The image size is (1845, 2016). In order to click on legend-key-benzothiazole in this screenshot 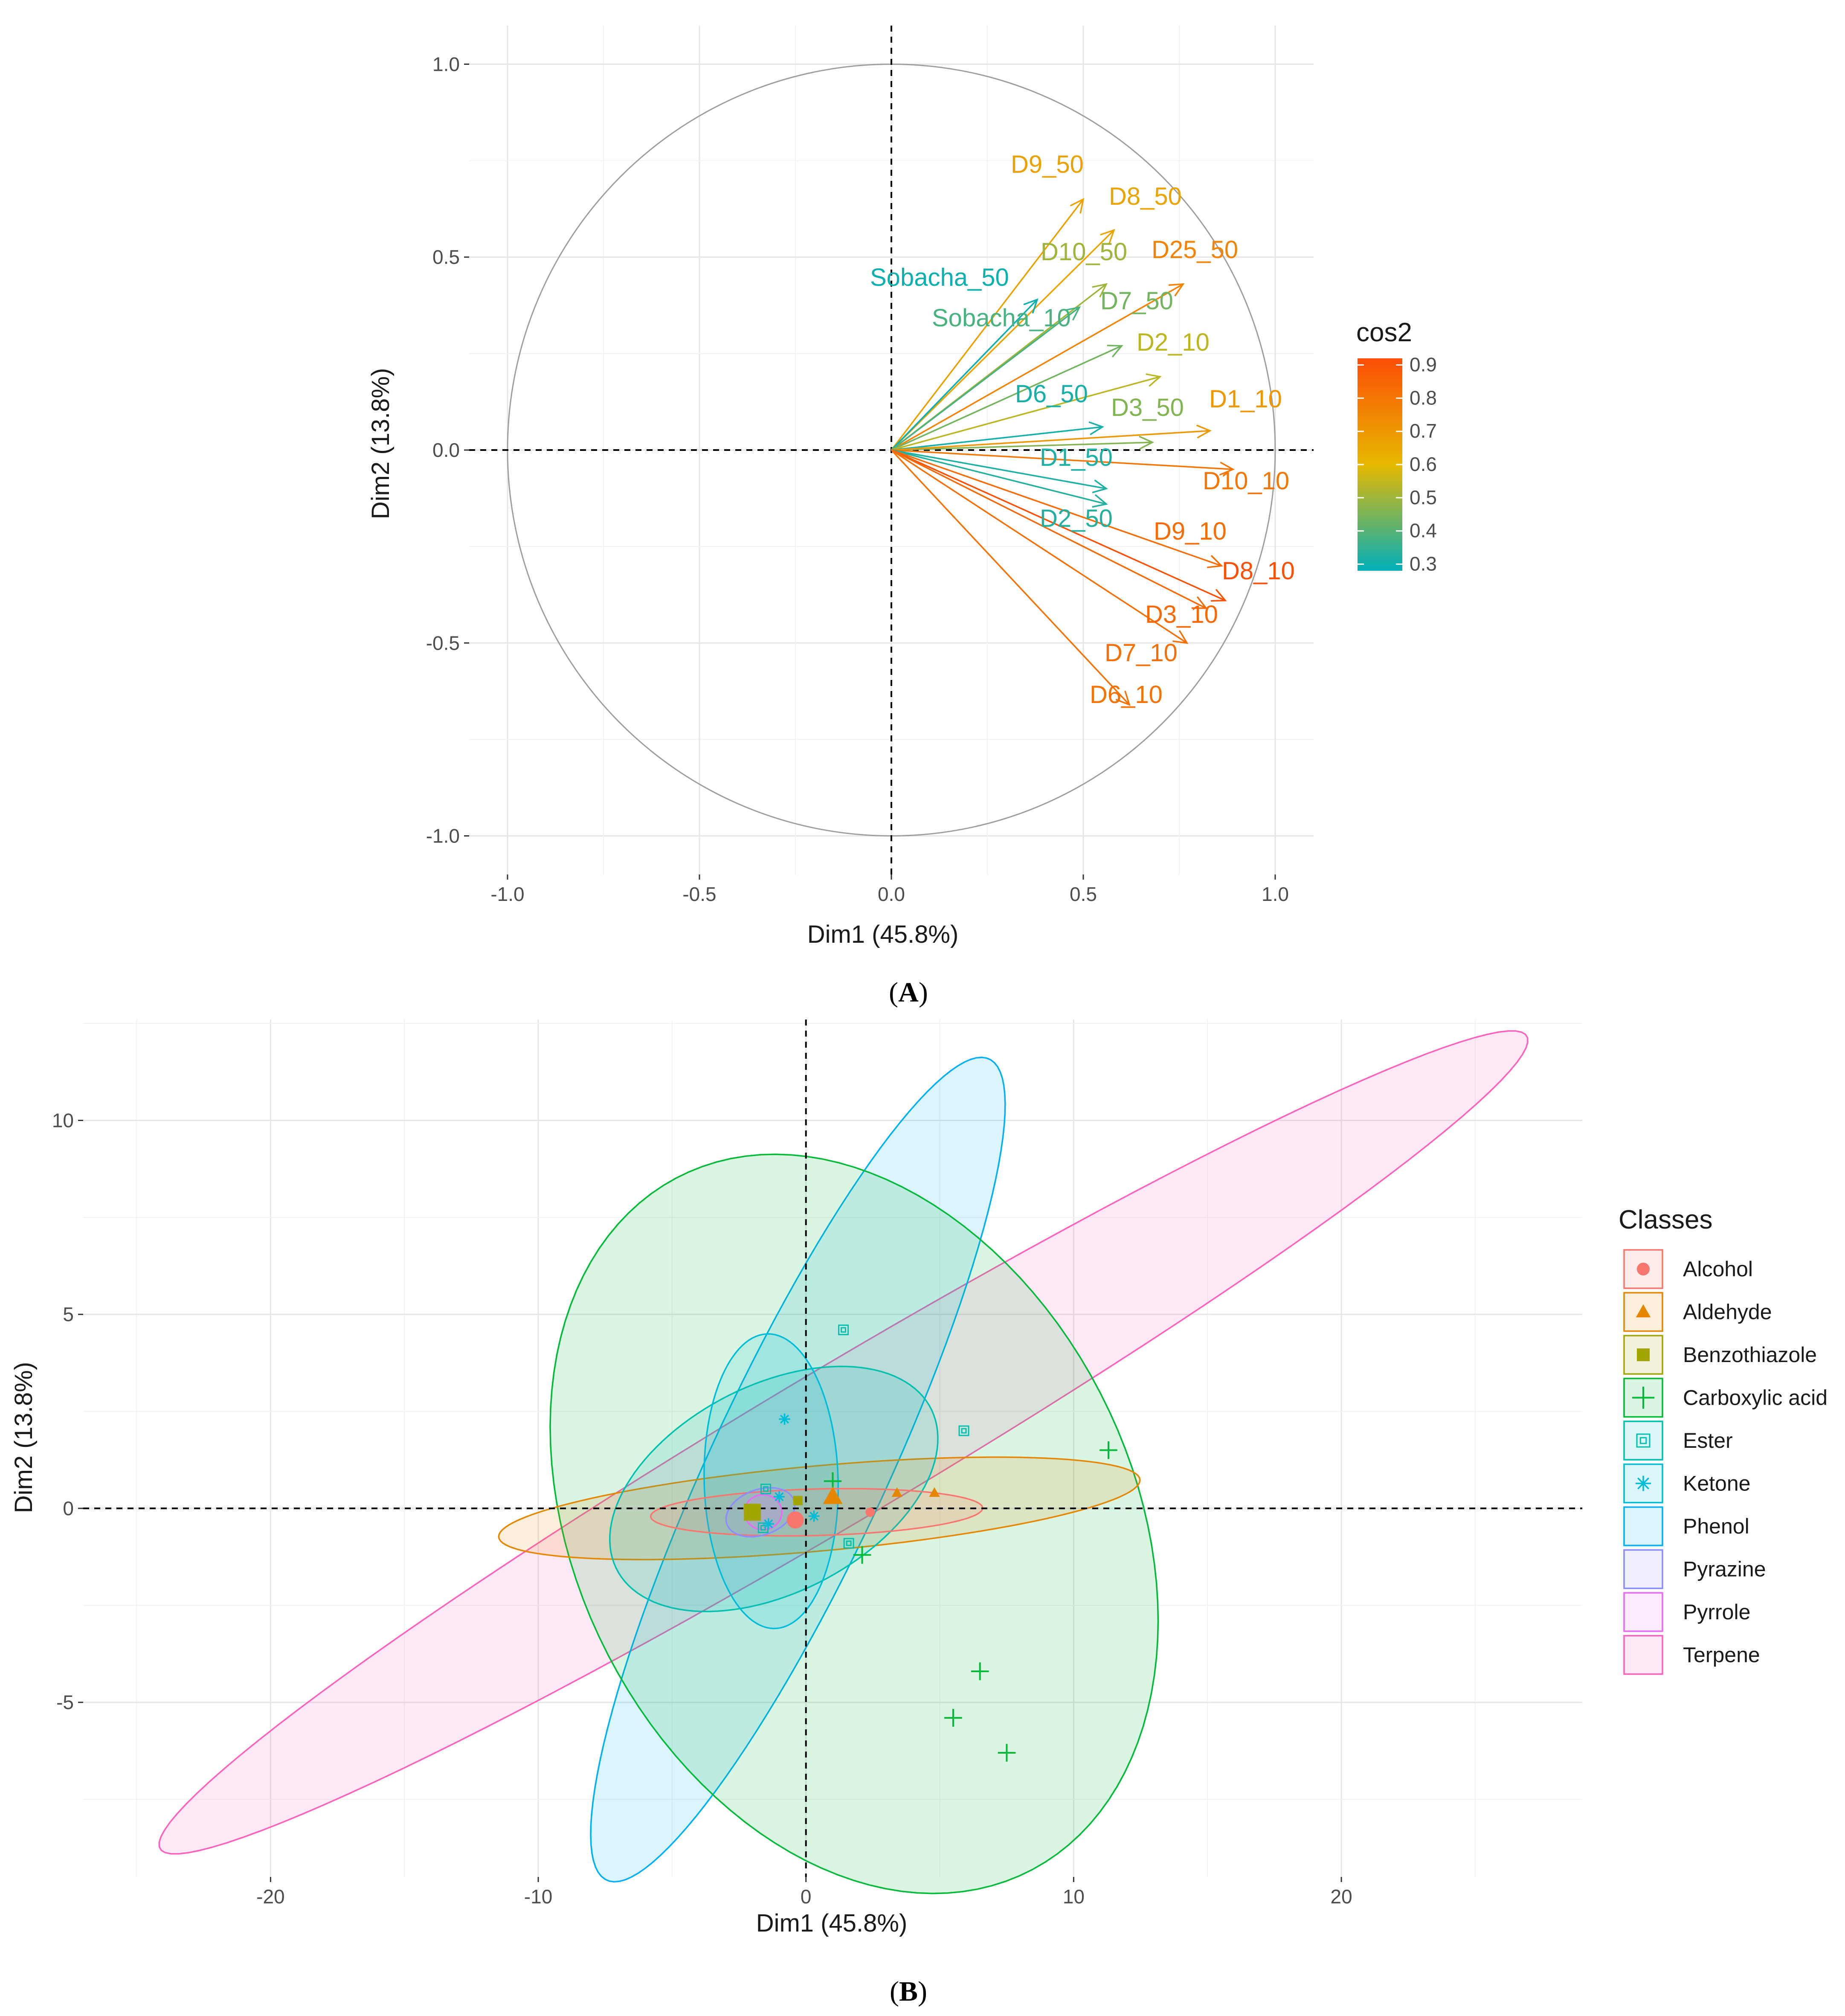, I will do `click(1643, 1355)`.